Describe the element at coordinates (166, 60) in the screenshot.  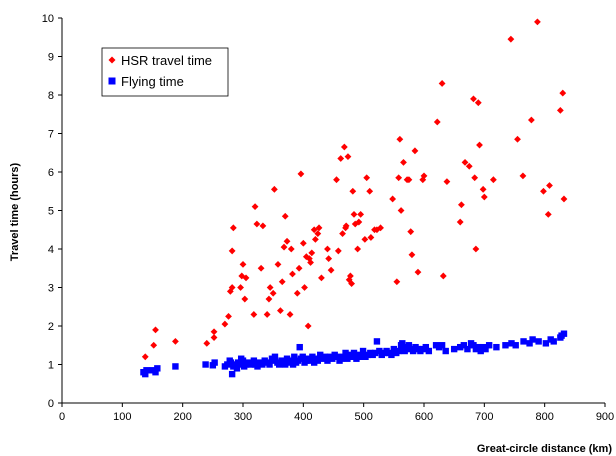
I see `legend-hsr-label: HSR travel time` at that location.